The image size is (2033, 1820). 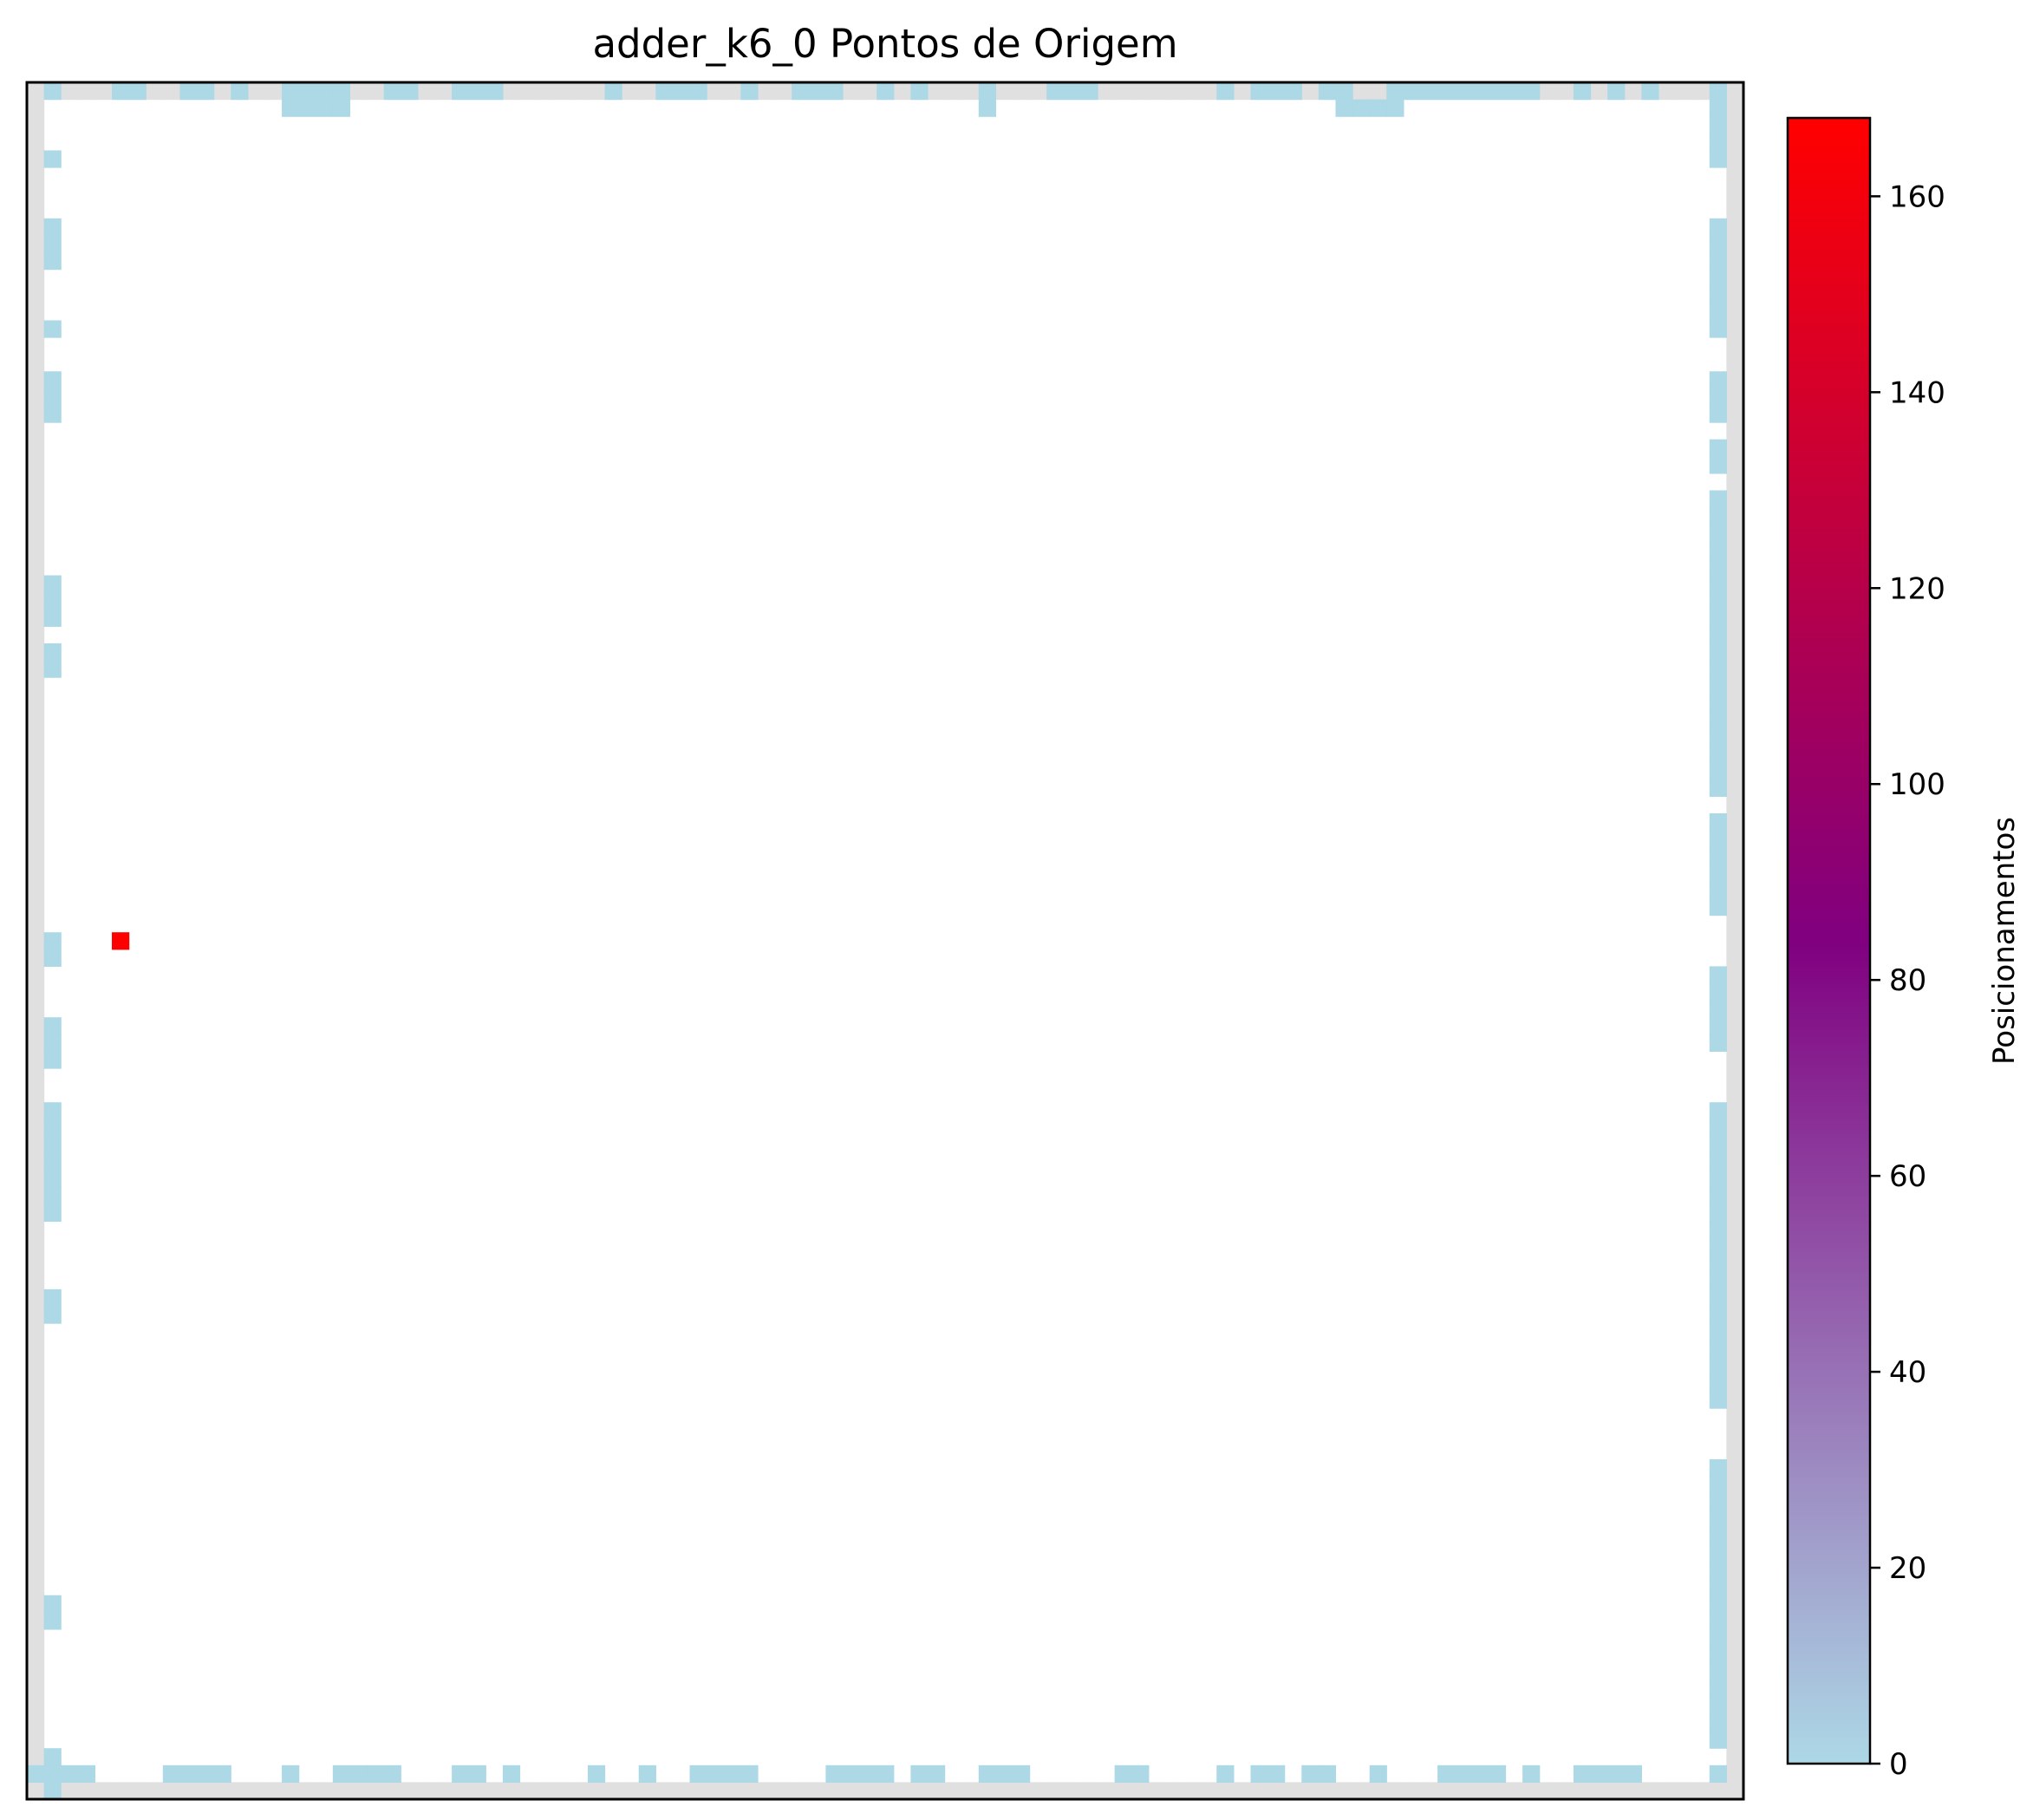 I want to click on colorbar-tick-label: 160, so click(x=1917, y=196).